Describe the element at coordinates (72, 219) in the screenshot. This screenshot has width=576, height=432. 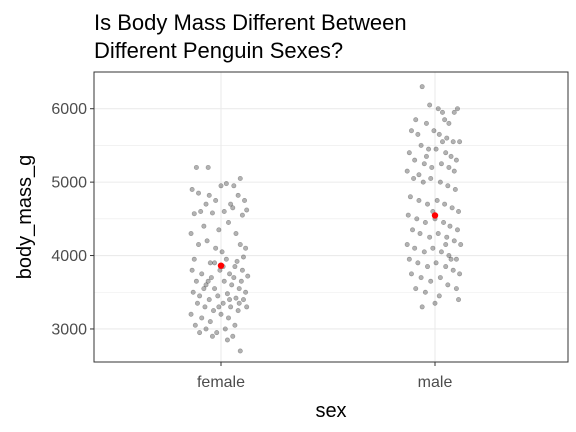
I see `y-axis: 3000 4000 5000 6000` at that location.